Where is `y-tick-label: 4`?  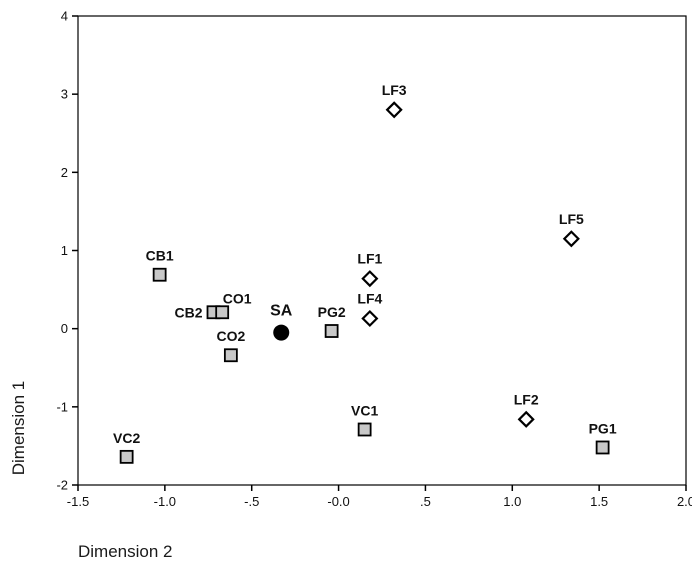 y-tick-label: 4 is located at coordinates (64, 16).